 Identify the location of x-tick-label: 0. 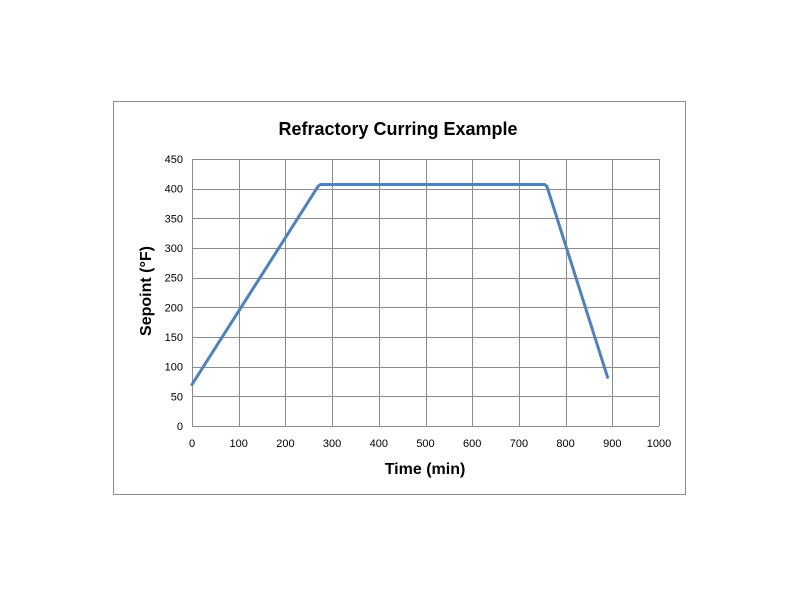
(192, 444).